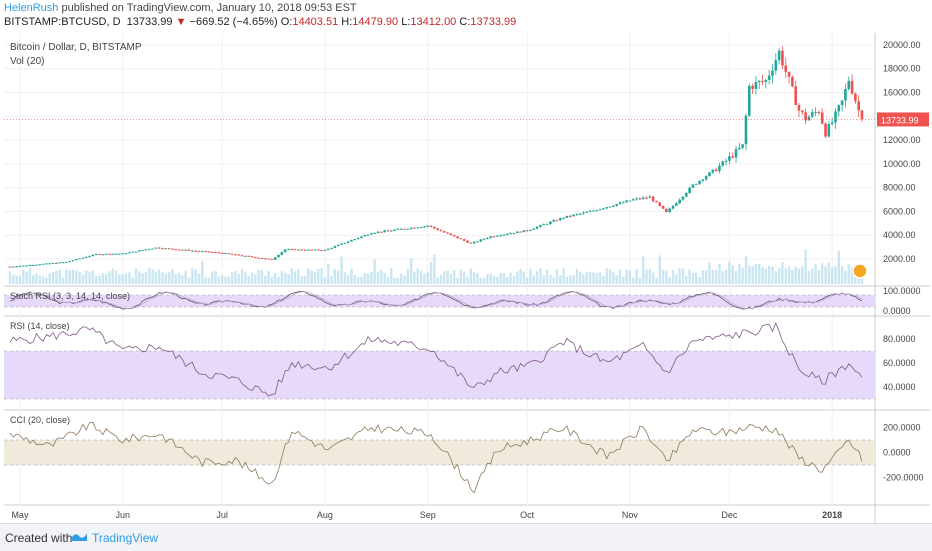  I want to click on rsi-y-tick: 60.0000, so click(899, 363).